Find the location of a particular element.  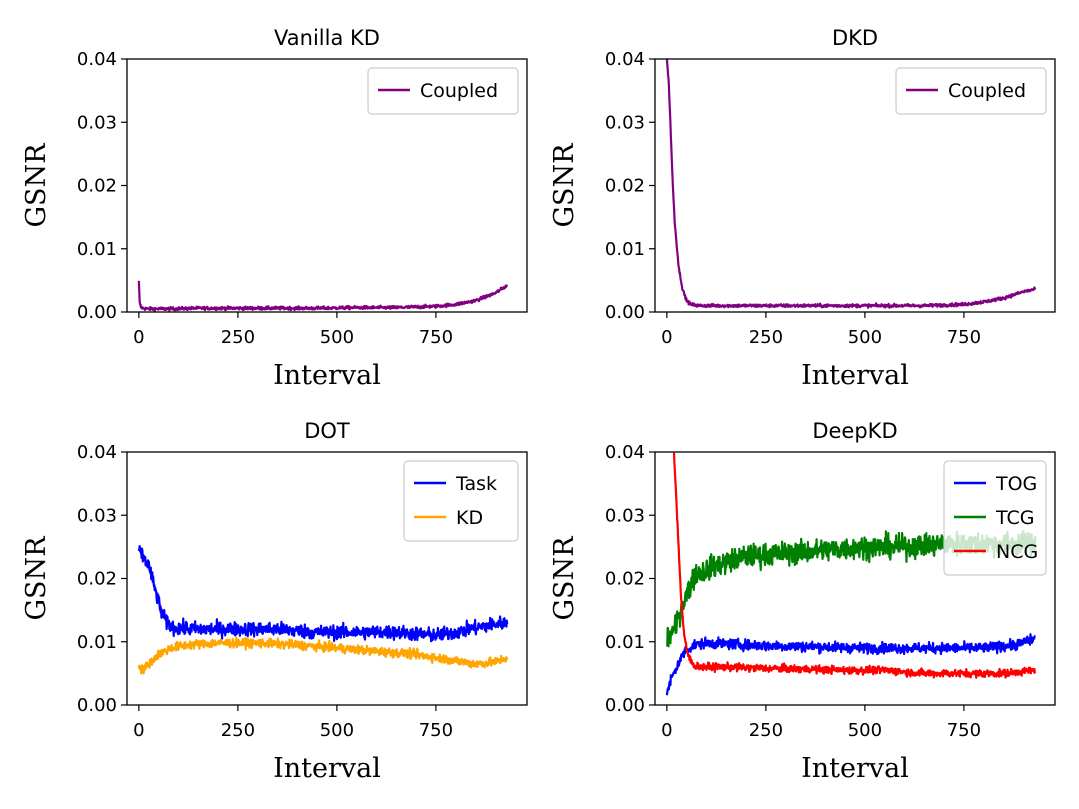

legend-label-ncg: NCG is located at coordinates (1017, 552).